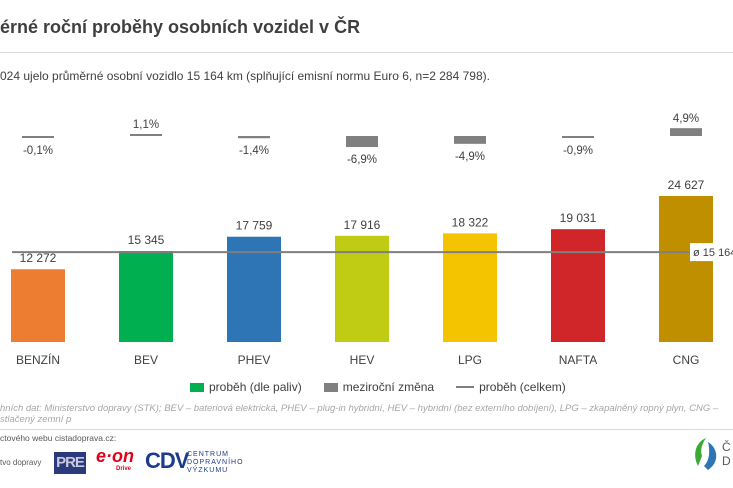 The width and height of the screenshot is (733, 488). Describe the element at coordinates (180, 27) in the screenshot. I see `page-title: érné roční proběhy osobních vozidel v ČR` at that location.